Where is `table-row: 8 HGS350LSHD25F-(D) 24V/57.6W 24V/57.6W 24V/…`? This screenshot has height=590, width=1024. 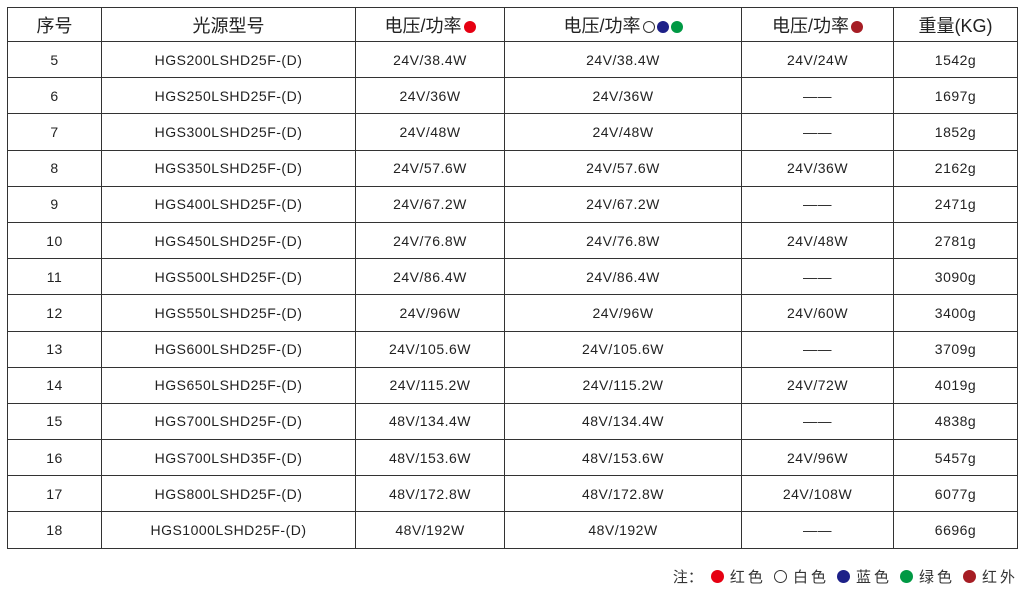
table-row: 8 HGS350LSHD25F-(D) 24V/57.6W 24V/57.6W 24V/… is located at coordinates (512, 168).